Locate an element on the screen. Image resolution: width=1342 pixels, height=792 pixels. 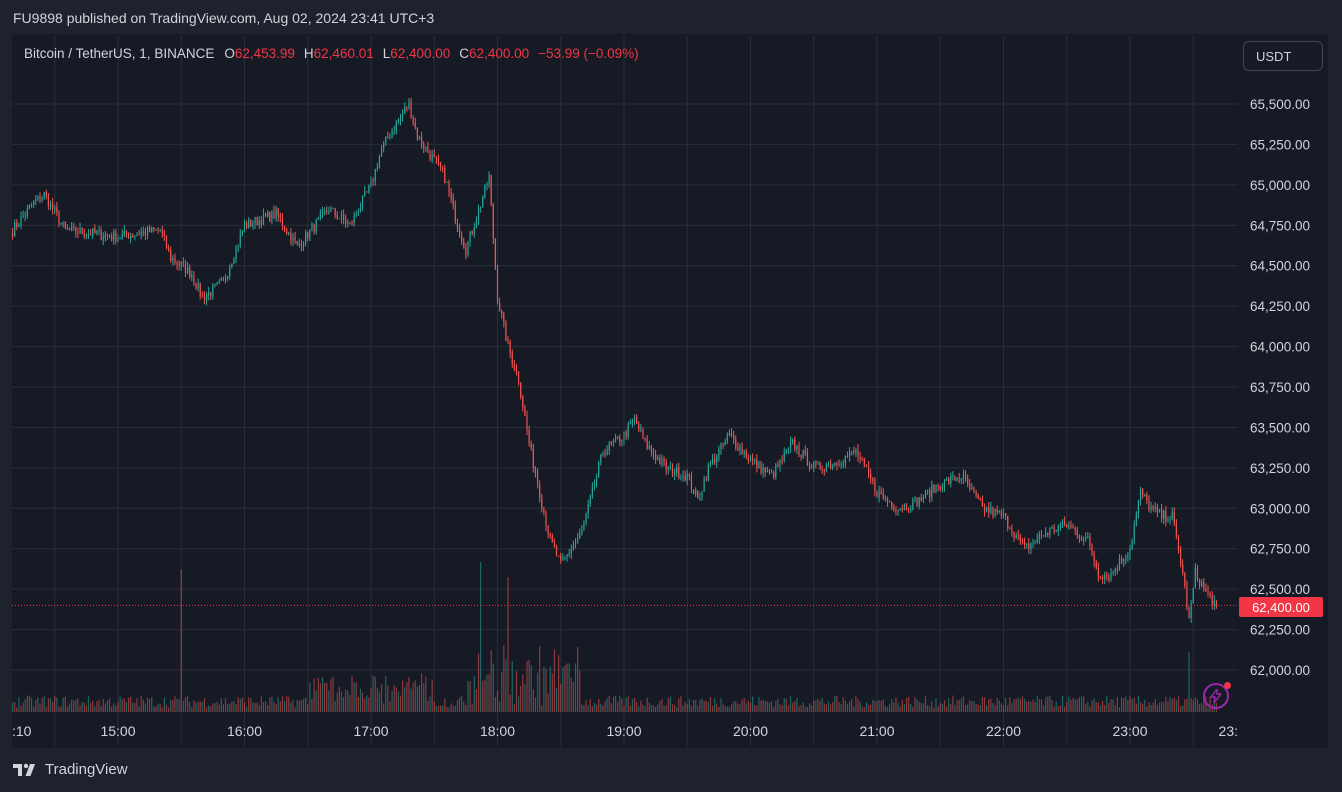
currency-button: USDT is located at coordinates (1283, 56).